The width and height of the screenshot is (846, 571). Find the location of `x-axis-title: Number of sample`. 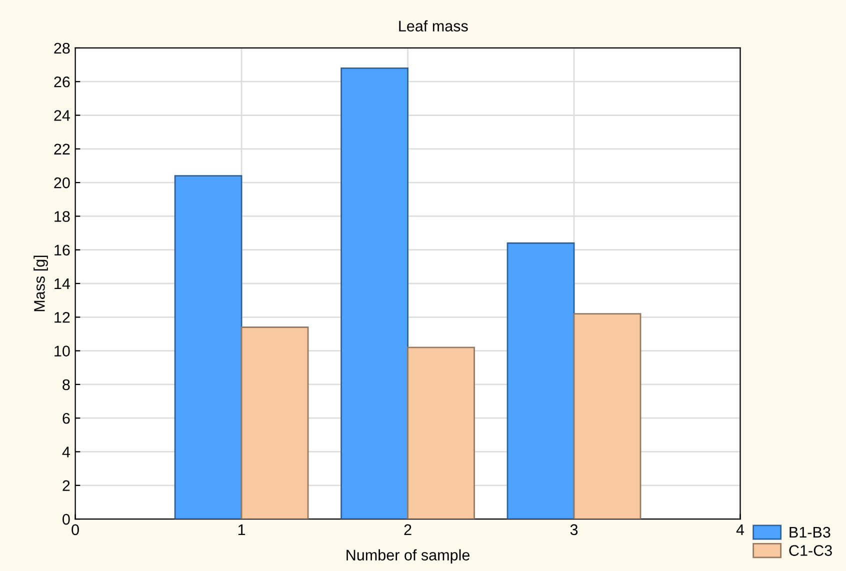

x-axis-title: Number of sample is located at coordinates (408, 556).